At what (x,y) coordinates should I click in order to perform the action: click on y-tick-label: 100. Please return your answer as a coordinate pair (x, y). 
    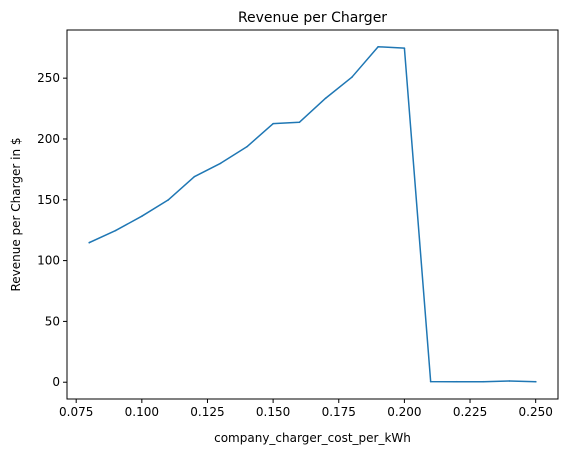
    Looking at the image, I should click on (48, 261).